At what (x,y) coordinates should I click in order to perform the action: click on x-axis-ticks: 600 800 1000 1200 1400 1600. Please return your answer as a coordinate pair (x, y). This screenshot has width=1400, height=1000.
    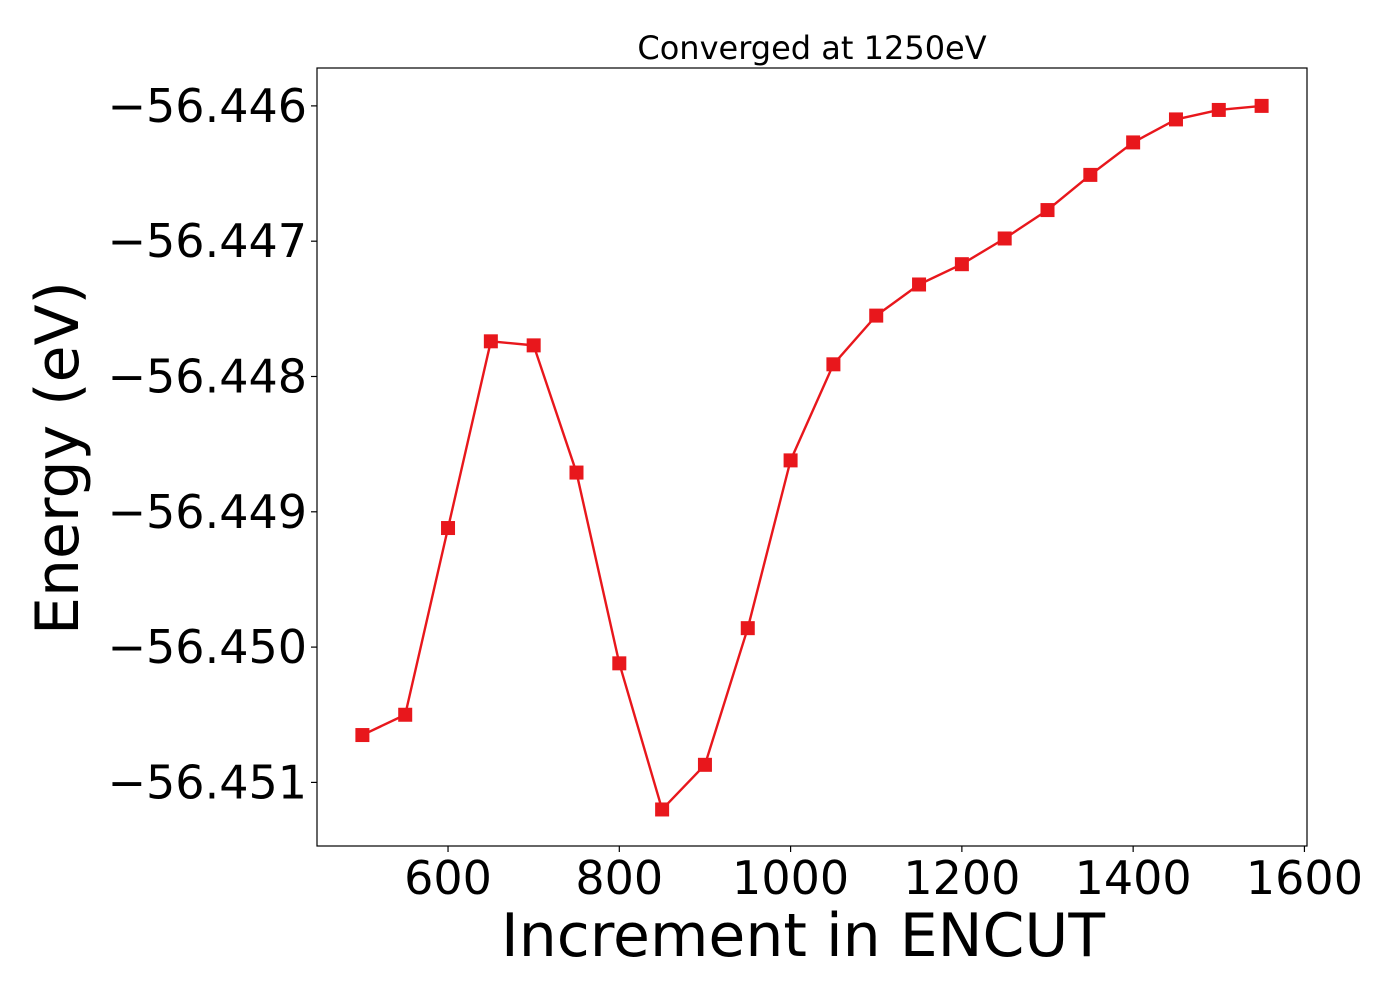
    Looking at the image, I should click on (883, 875).